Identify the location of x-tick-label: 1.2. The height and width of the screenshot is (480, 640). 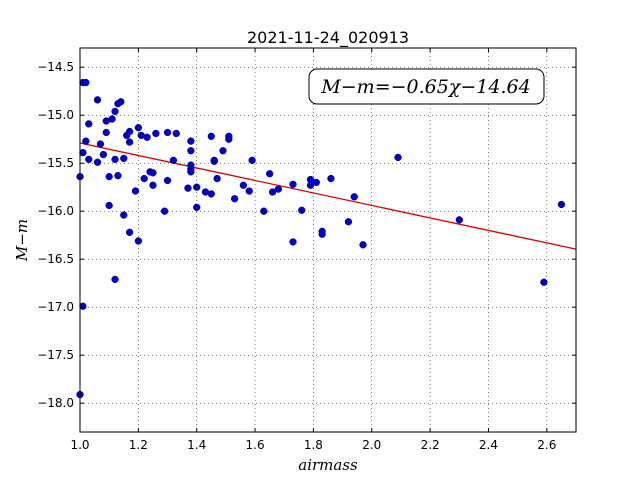
(138, 445).